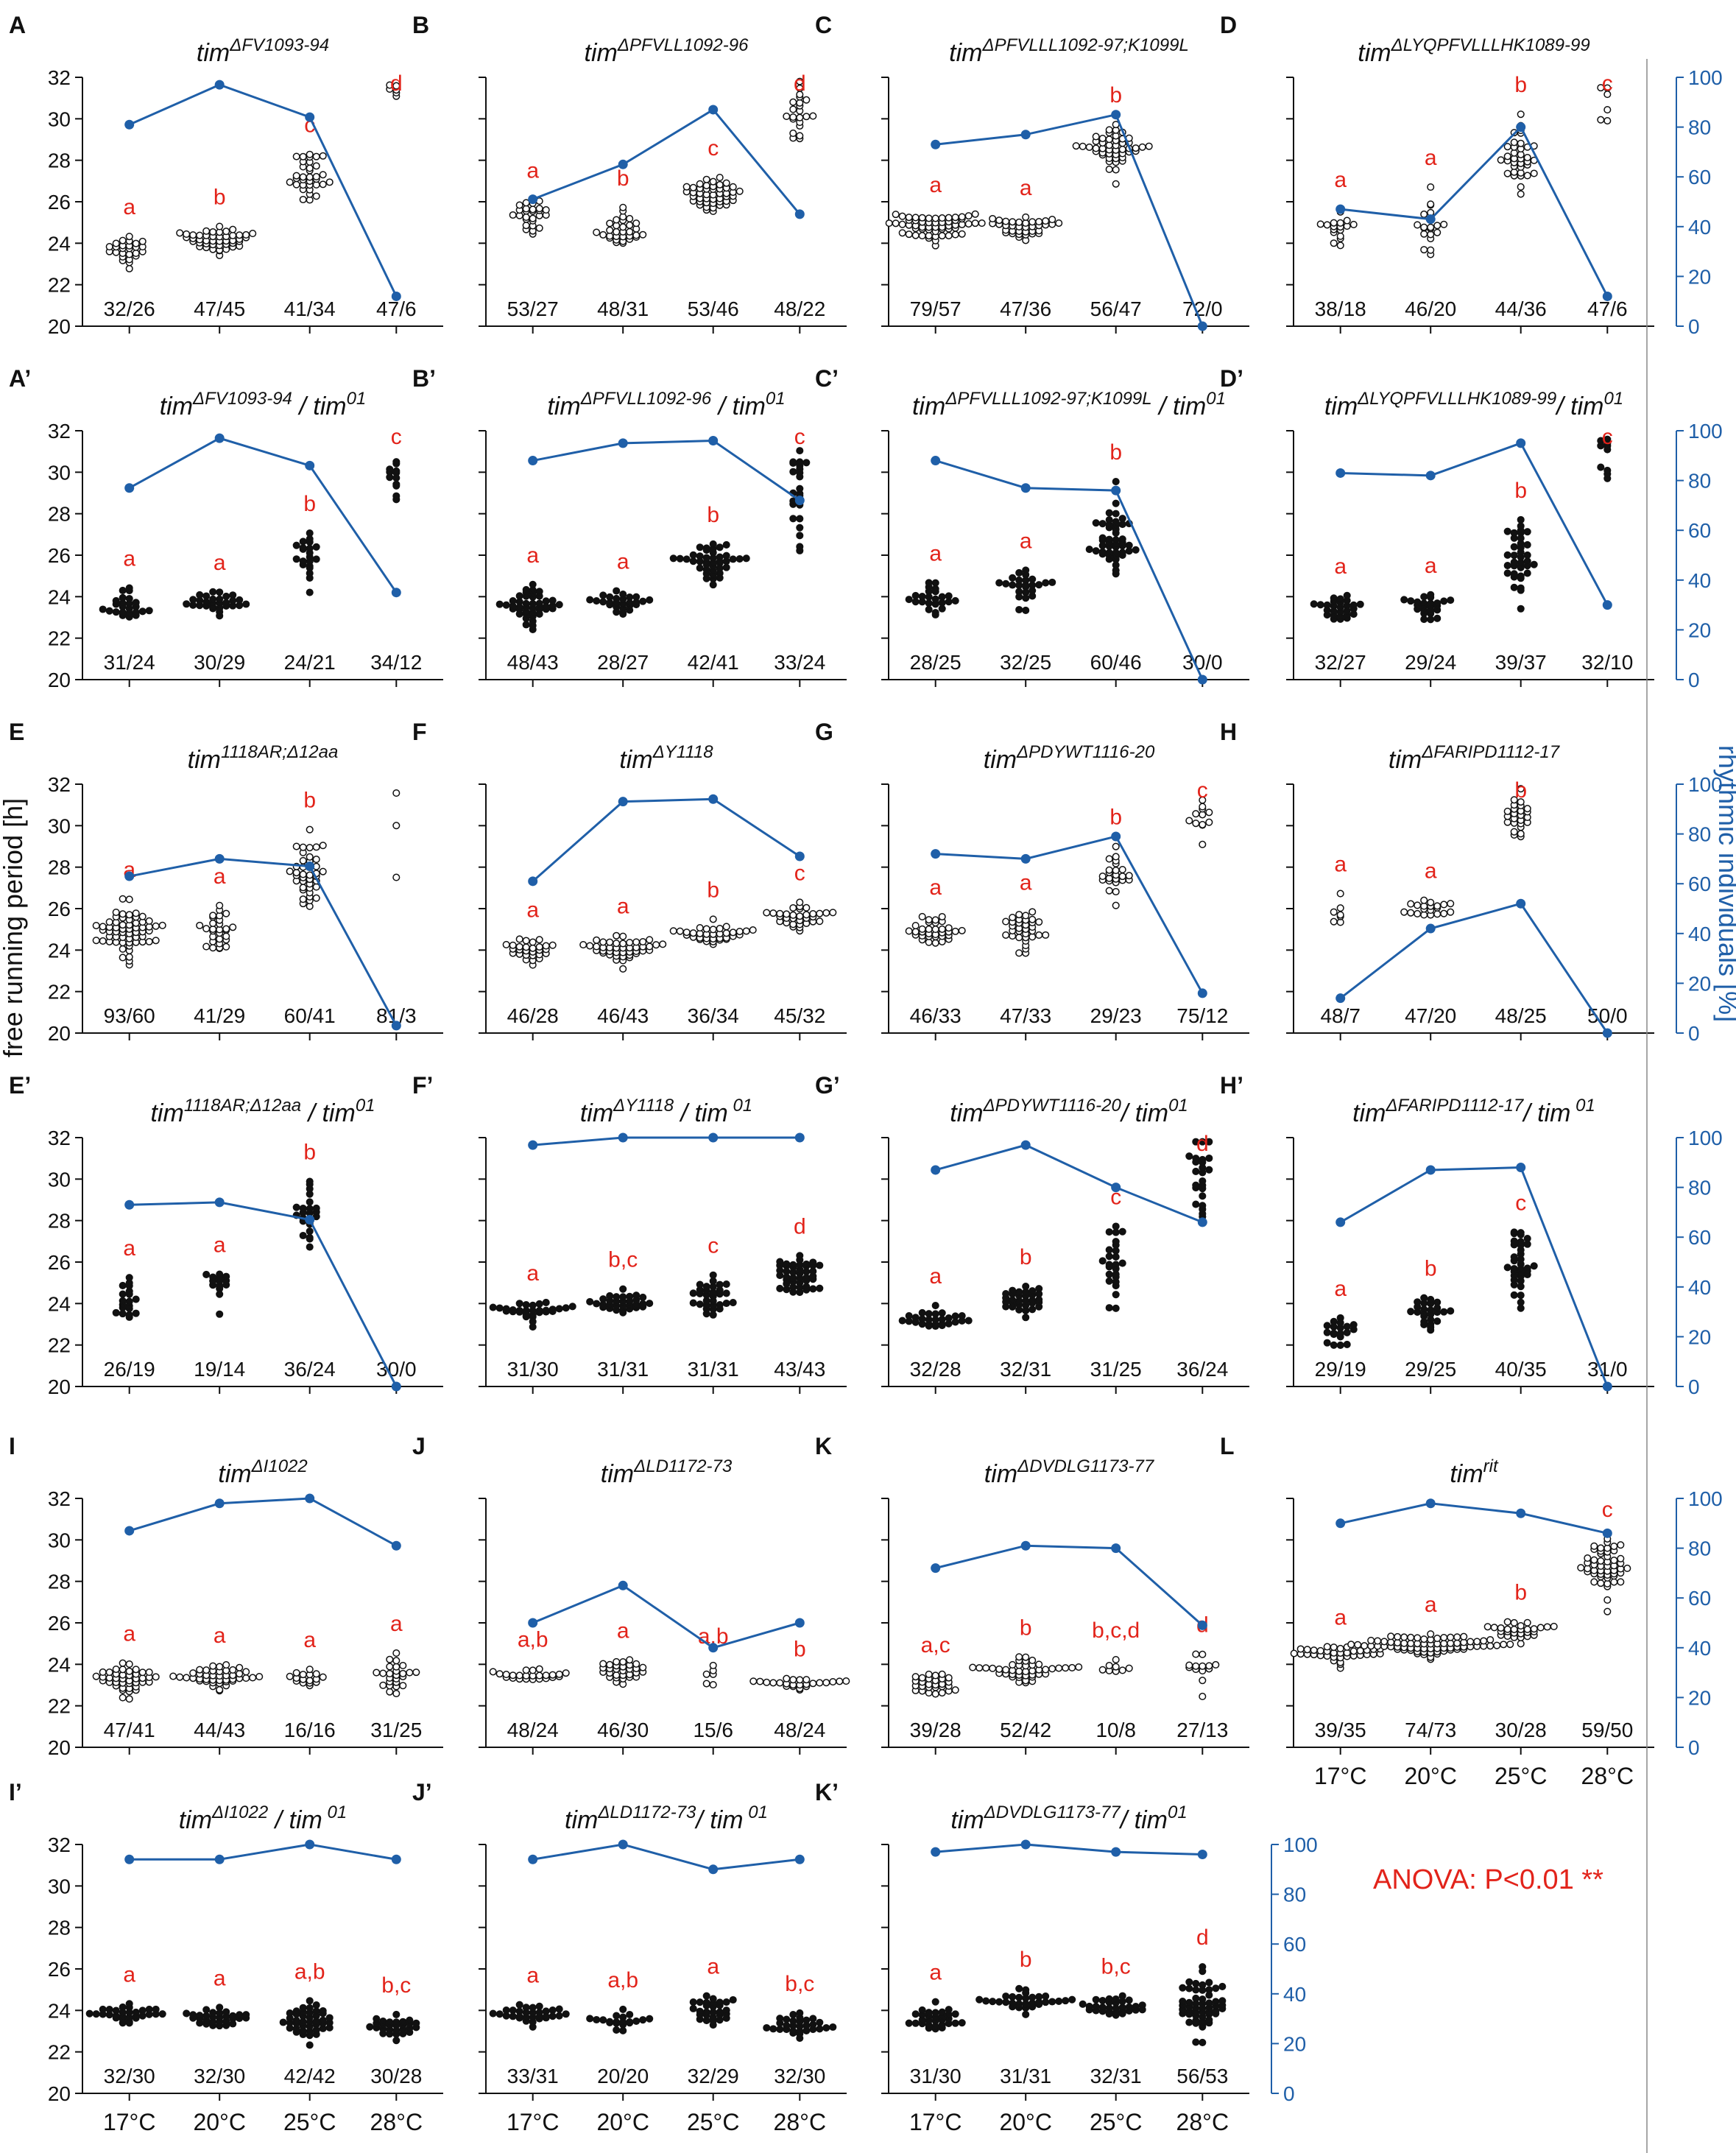  Describe the element at coordinates (623, 308) in the screenshot. I see `n-label: 48/31` at that location.